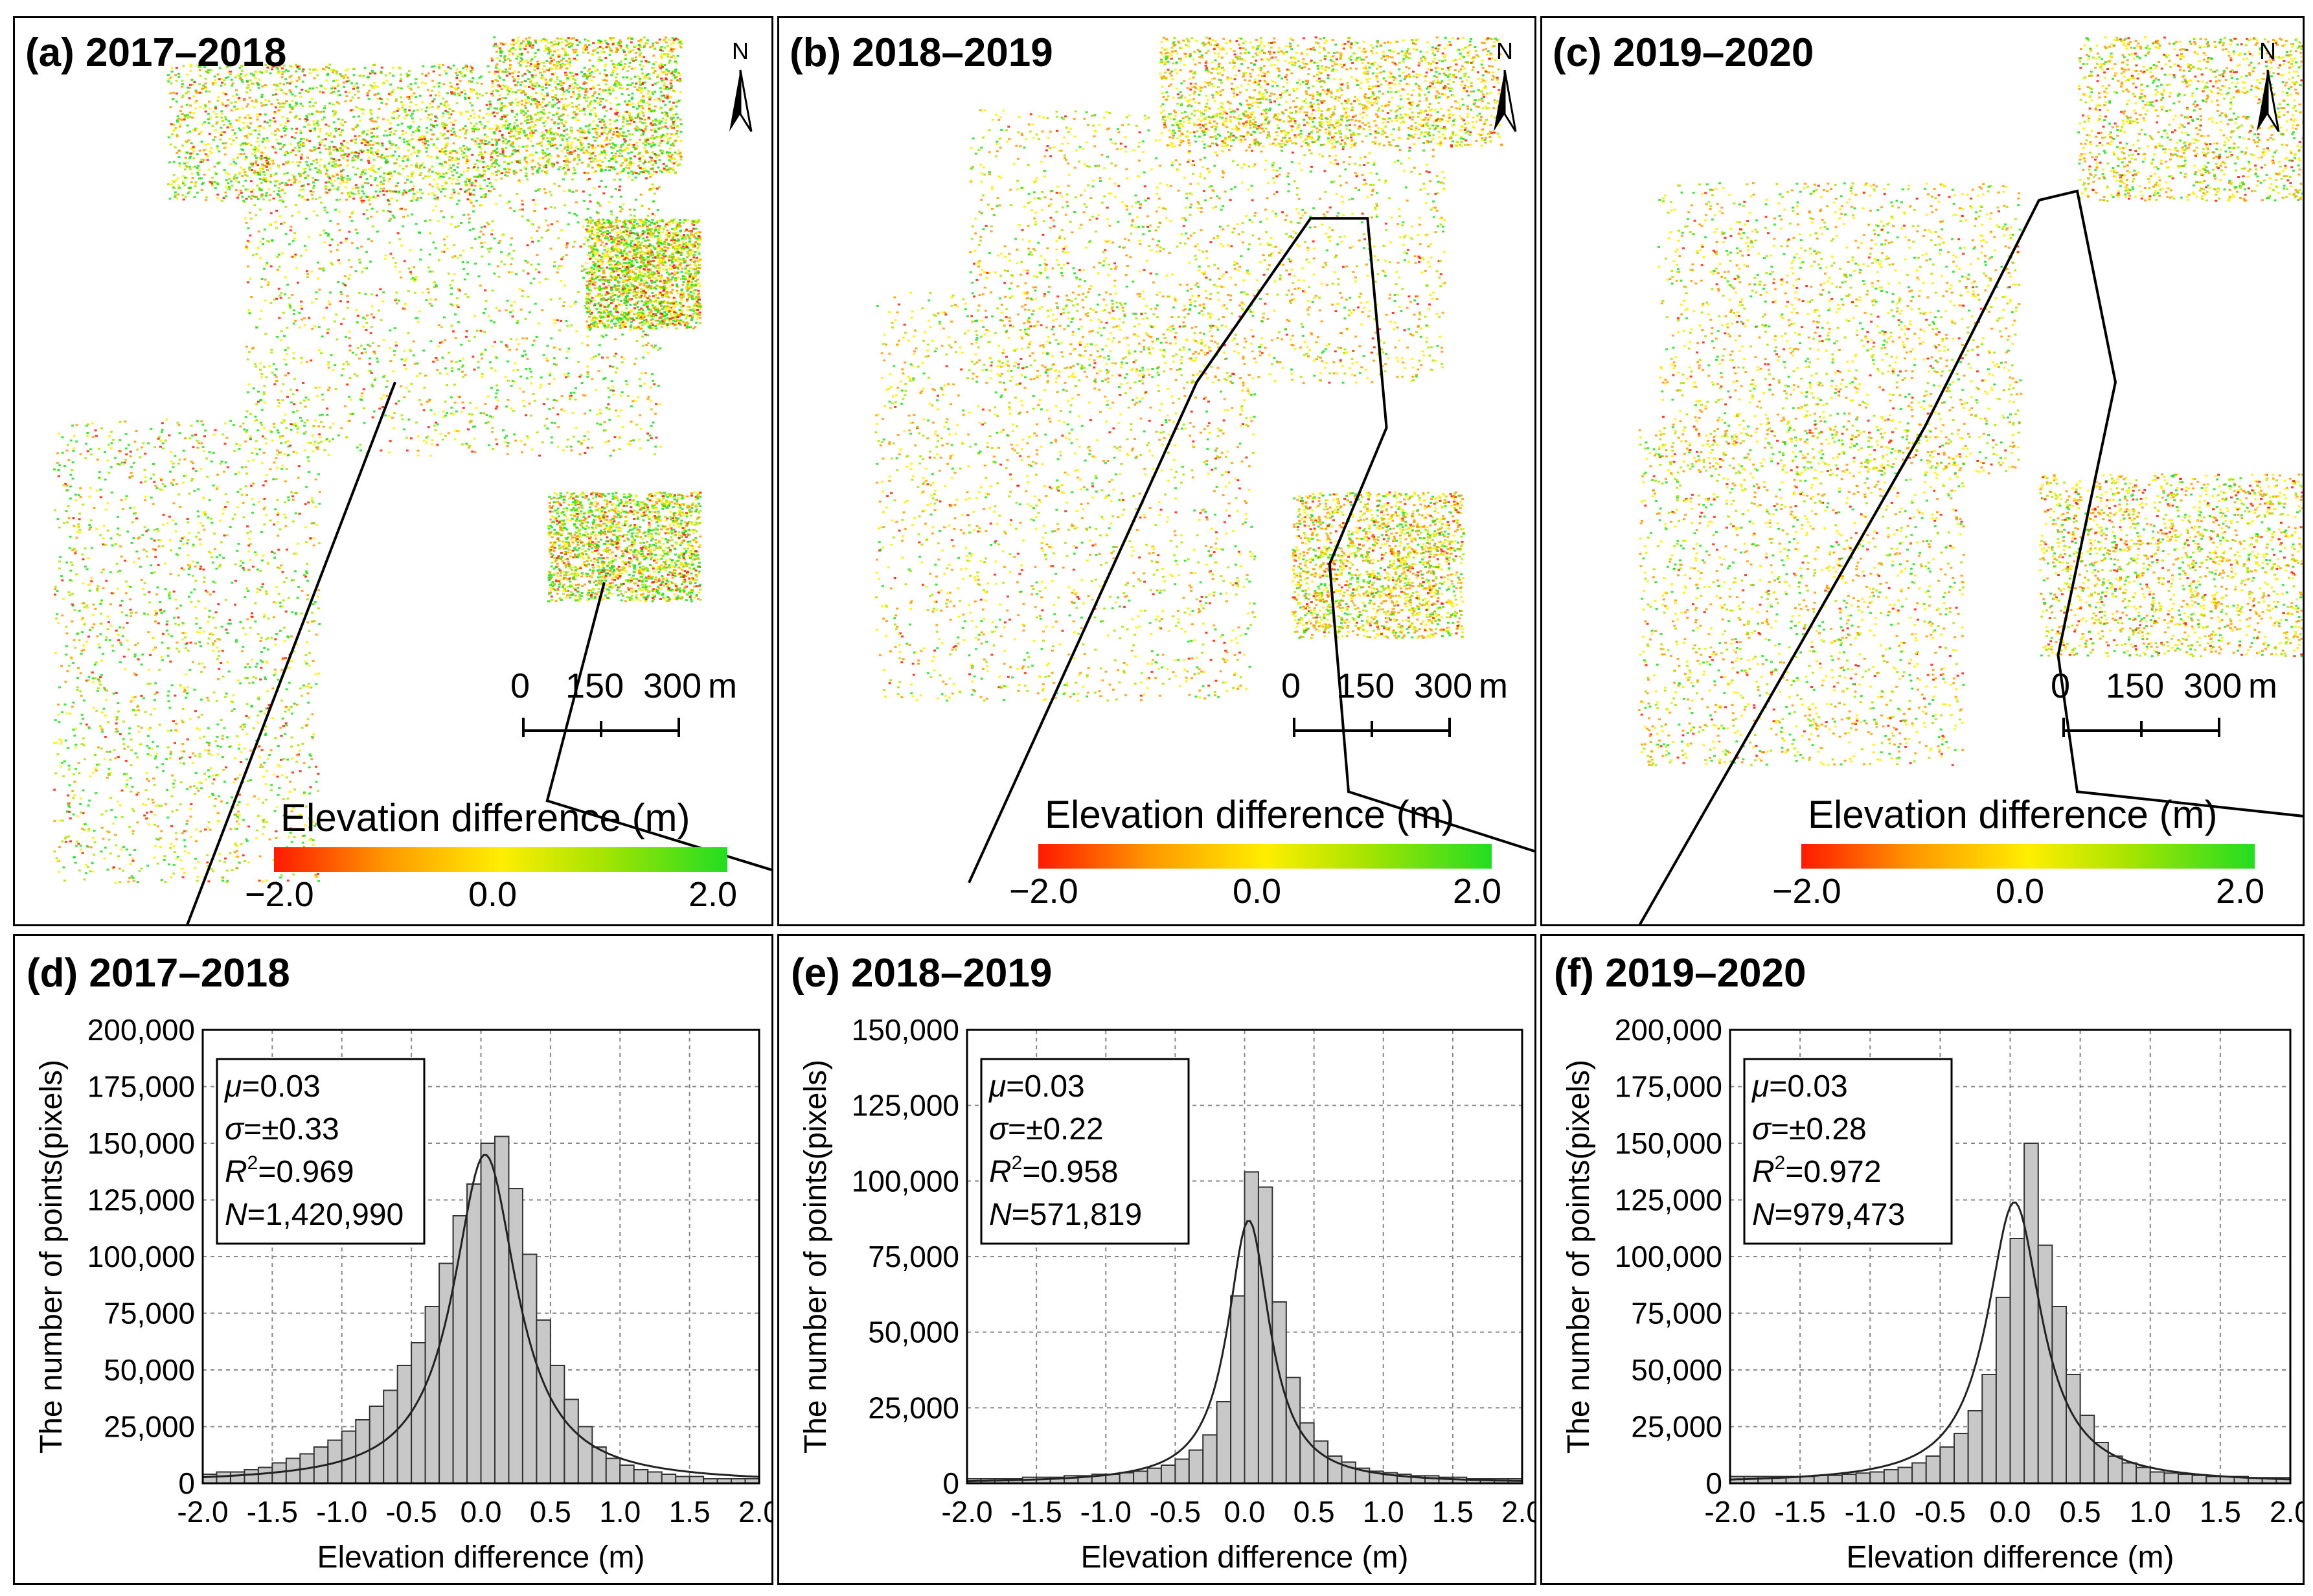 This screenshot has width=2313, height=1596. Describe the element at coordinates (290, 1170) in the screenshot. I see `stat-r-squared: R2=0.969` at that location.